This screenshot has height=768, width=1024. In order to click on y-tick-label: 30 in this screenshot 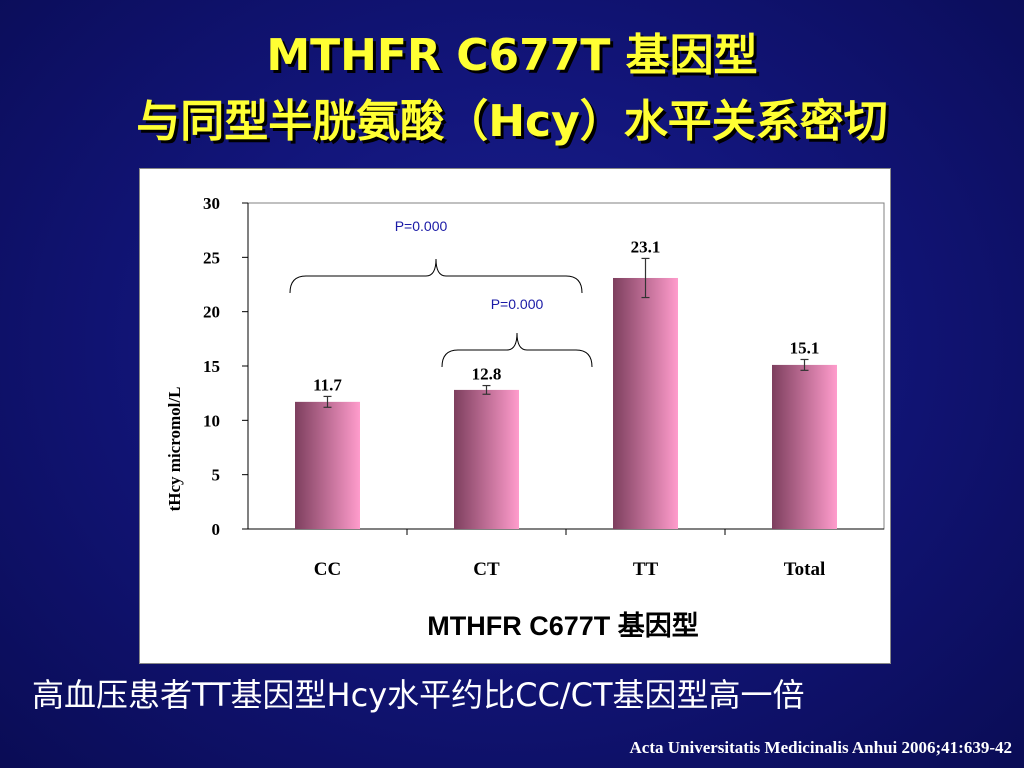, I will do `click(211, 203)`.